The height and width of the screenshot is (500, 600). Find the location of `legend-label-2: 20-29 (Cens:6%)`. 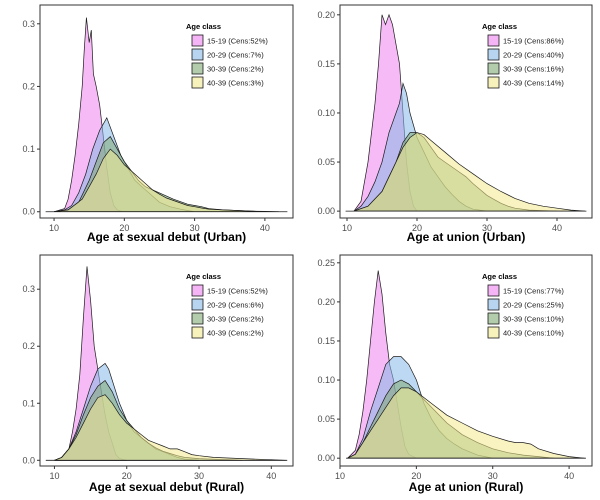

legend-label-2: 20-29 (Cens:6%) is located at coordinates (235, 305).